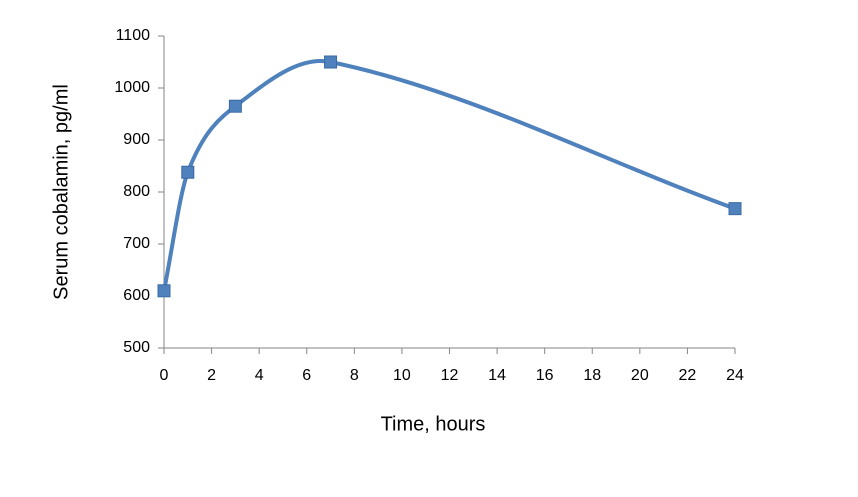 The image size is (858, 497). Describe the element at coordinates (136, 295) in the screenshot. I see `y-tick-label: 600` at that location.